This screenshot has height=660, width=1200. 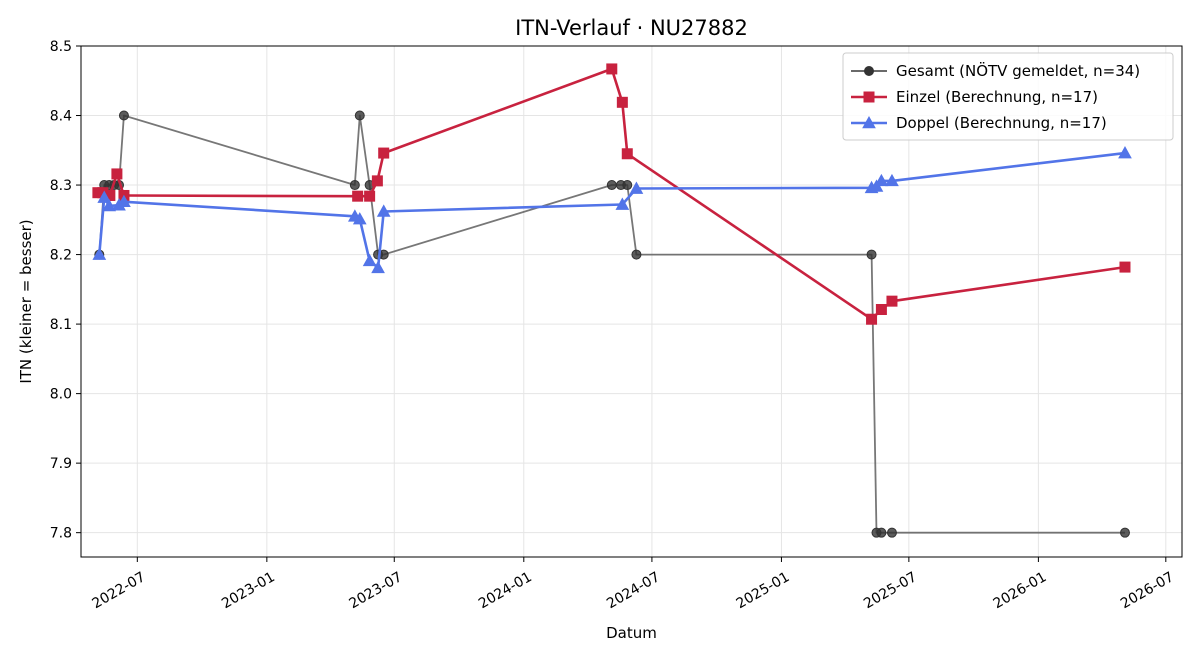 I want to click on y-axis-label: ITN (kleiner = besser), so click(x=26, y=301).